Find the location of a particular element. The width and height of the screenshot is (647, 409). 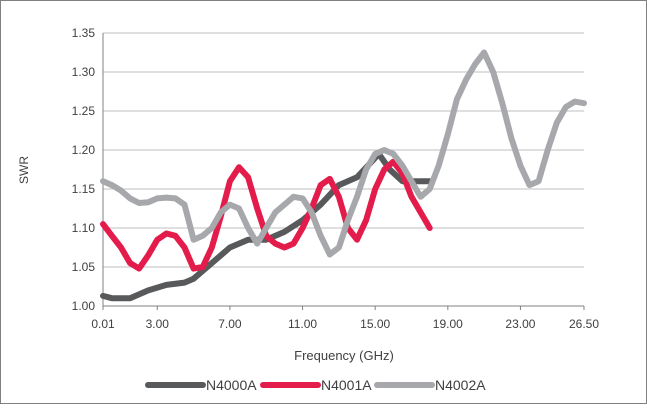

x-tick-label: 7.00 is located at coordinates (230, 324).